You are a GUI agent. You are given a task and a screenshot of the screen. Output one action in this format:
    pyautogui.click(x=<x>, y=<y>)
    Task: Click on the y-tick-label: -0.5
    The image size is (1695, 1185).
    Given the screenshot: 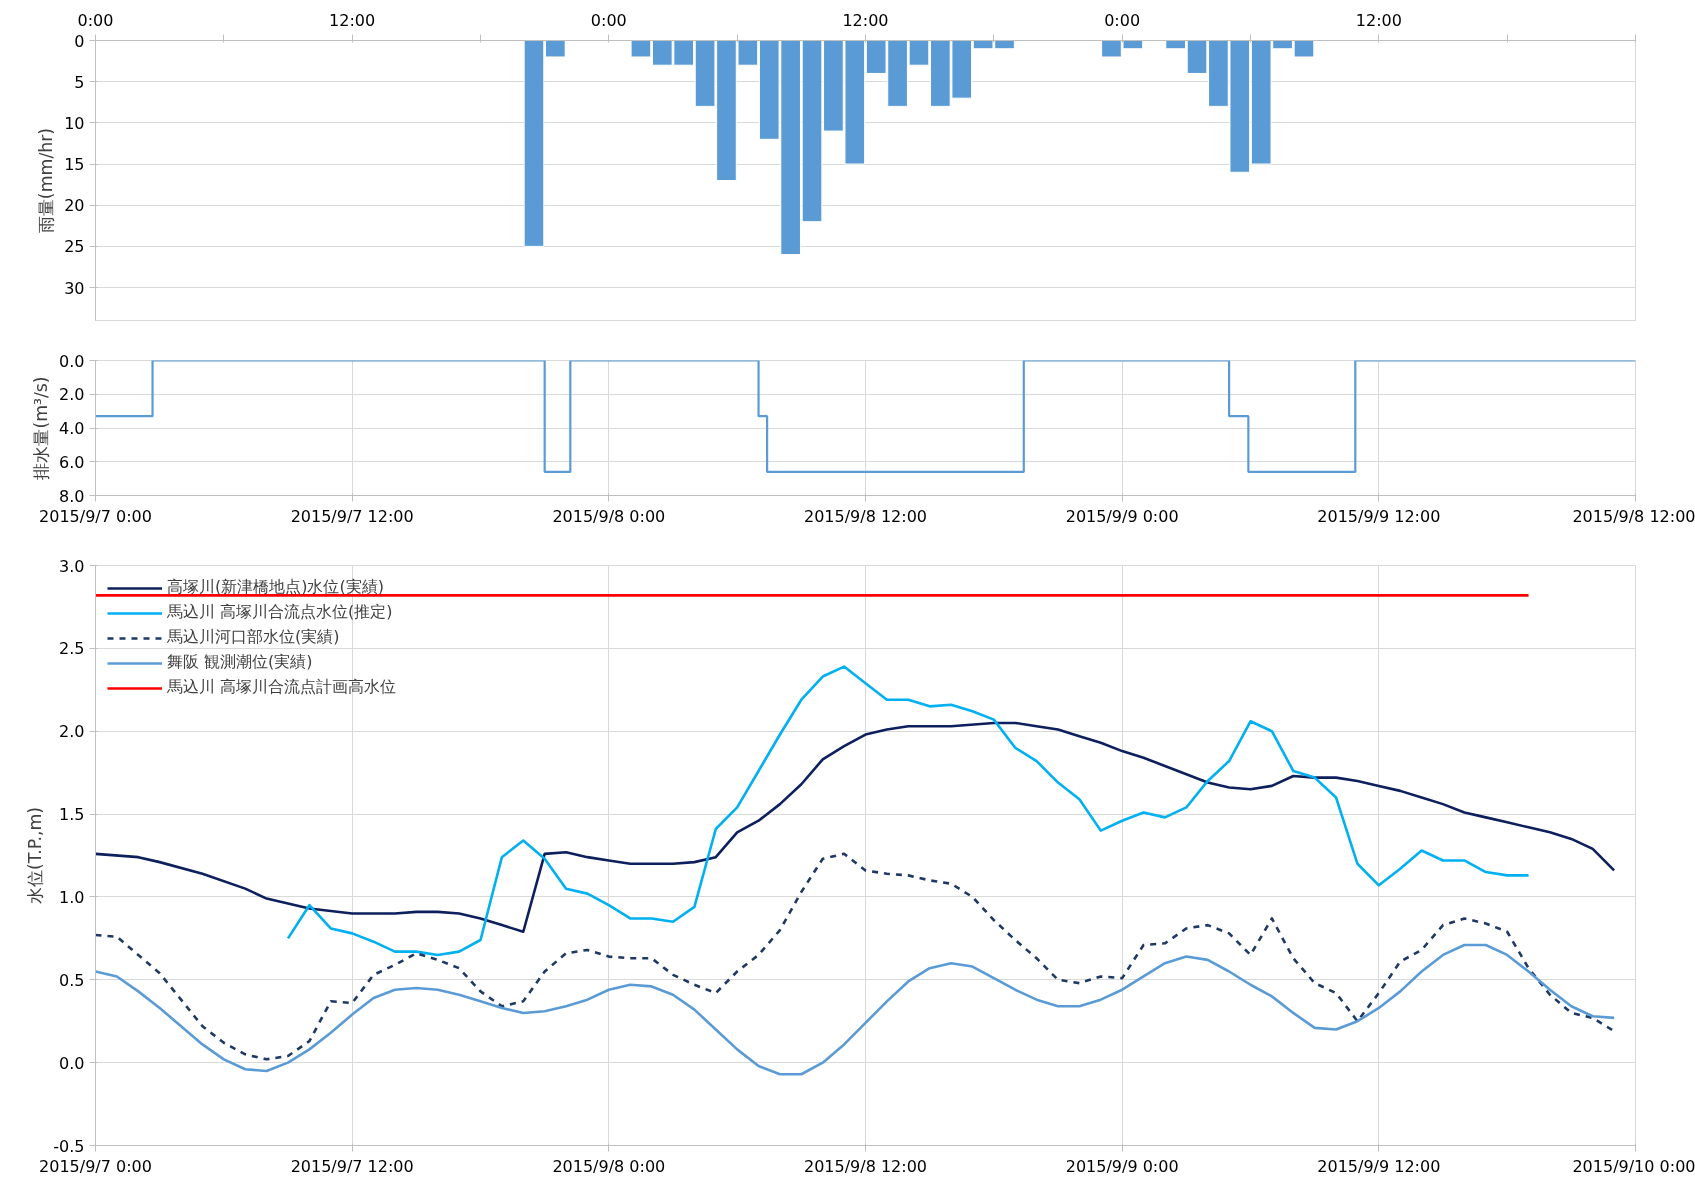 What is the action you would take?
    pyautogui.click(x=69, y=1146)
    